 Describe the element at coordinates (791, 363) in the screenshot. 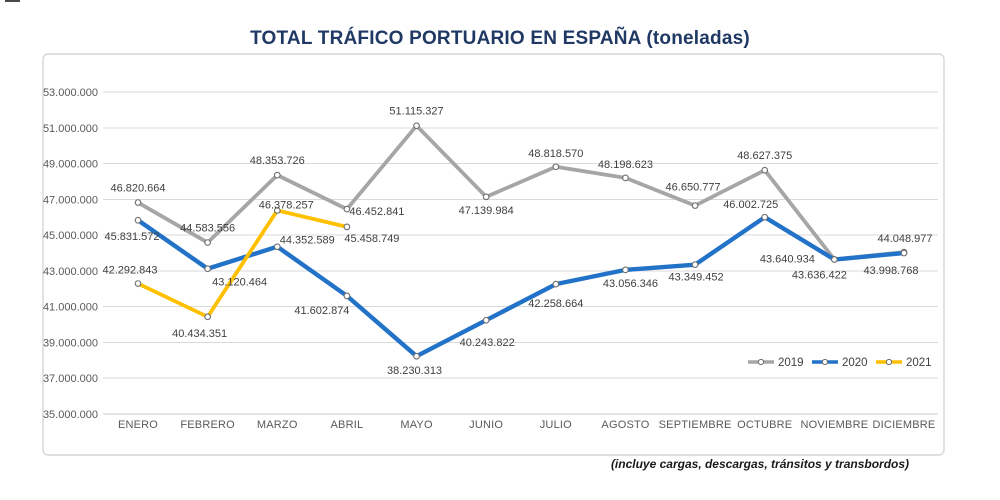

I see `legend-label-2019: 2019` at that location.